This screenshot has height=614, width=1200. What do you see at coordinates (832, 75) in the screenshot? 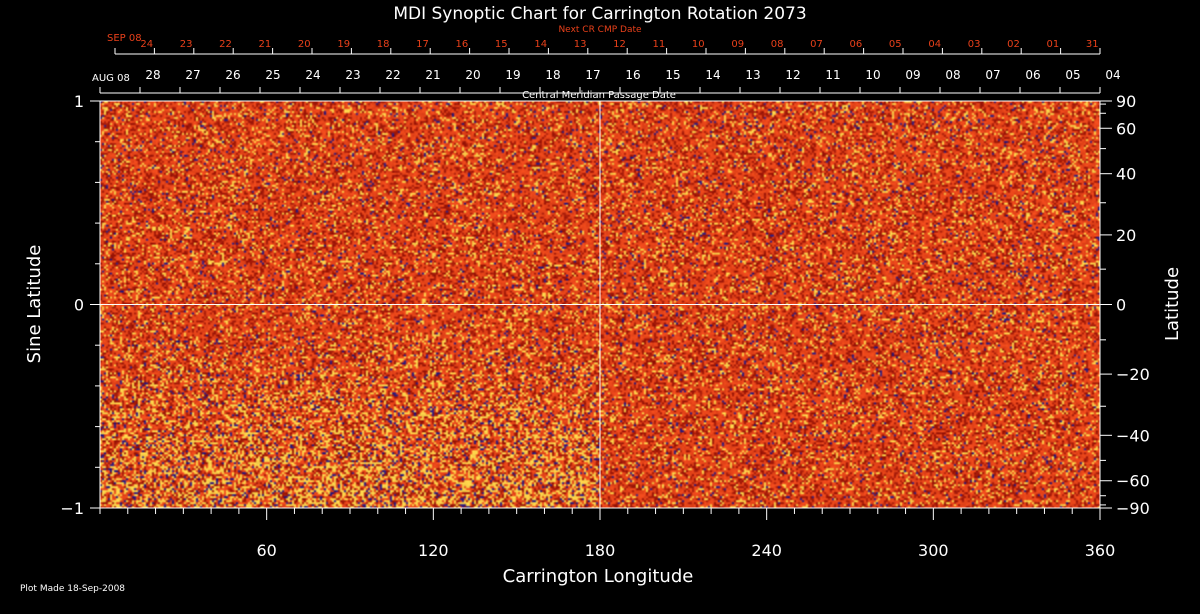
I see `cmp-date-label: 11` at bounding box center [832, 75].